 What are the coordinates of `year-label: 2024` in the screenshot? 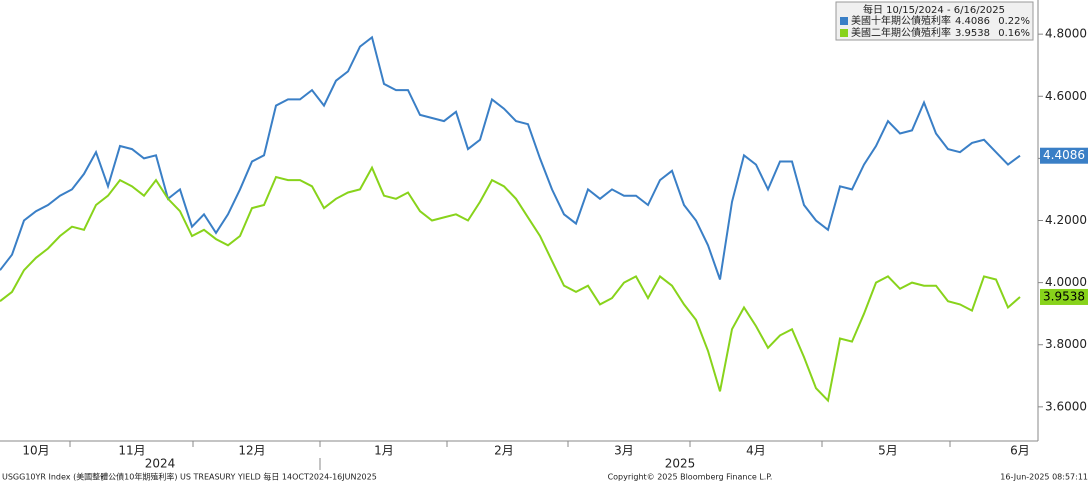 It's located at (160, 464).